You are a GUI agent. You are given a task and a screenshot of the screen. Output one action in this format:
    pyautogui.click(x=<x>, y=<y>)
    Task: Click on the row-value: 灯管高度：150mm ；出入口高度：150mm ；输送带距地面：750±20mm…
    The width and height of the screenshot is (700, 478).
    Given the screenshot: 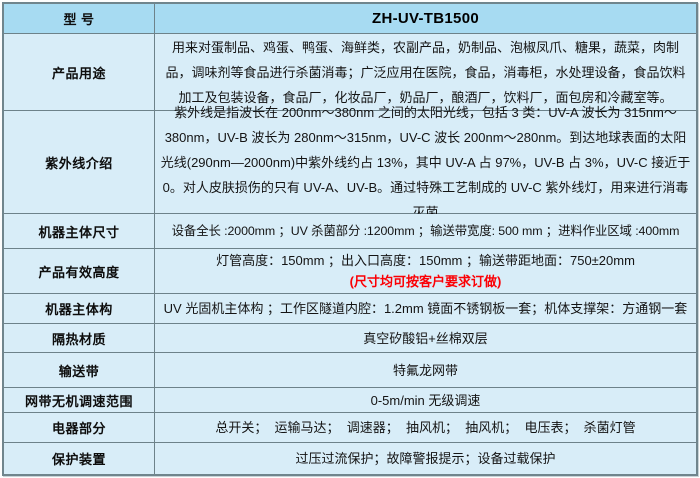 What is the action you would take?
    pyautogui.click(x=425, y=271)
    